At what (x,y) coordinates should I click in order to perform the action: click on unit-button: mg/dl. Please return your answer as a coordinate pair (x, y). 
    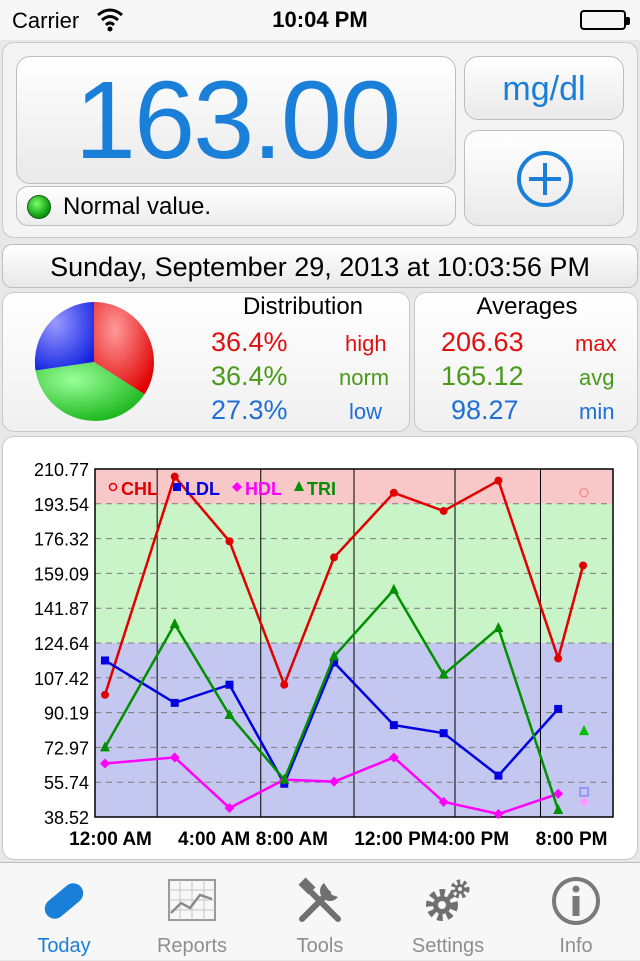
    Looking at the image, I should click on (544, 88).